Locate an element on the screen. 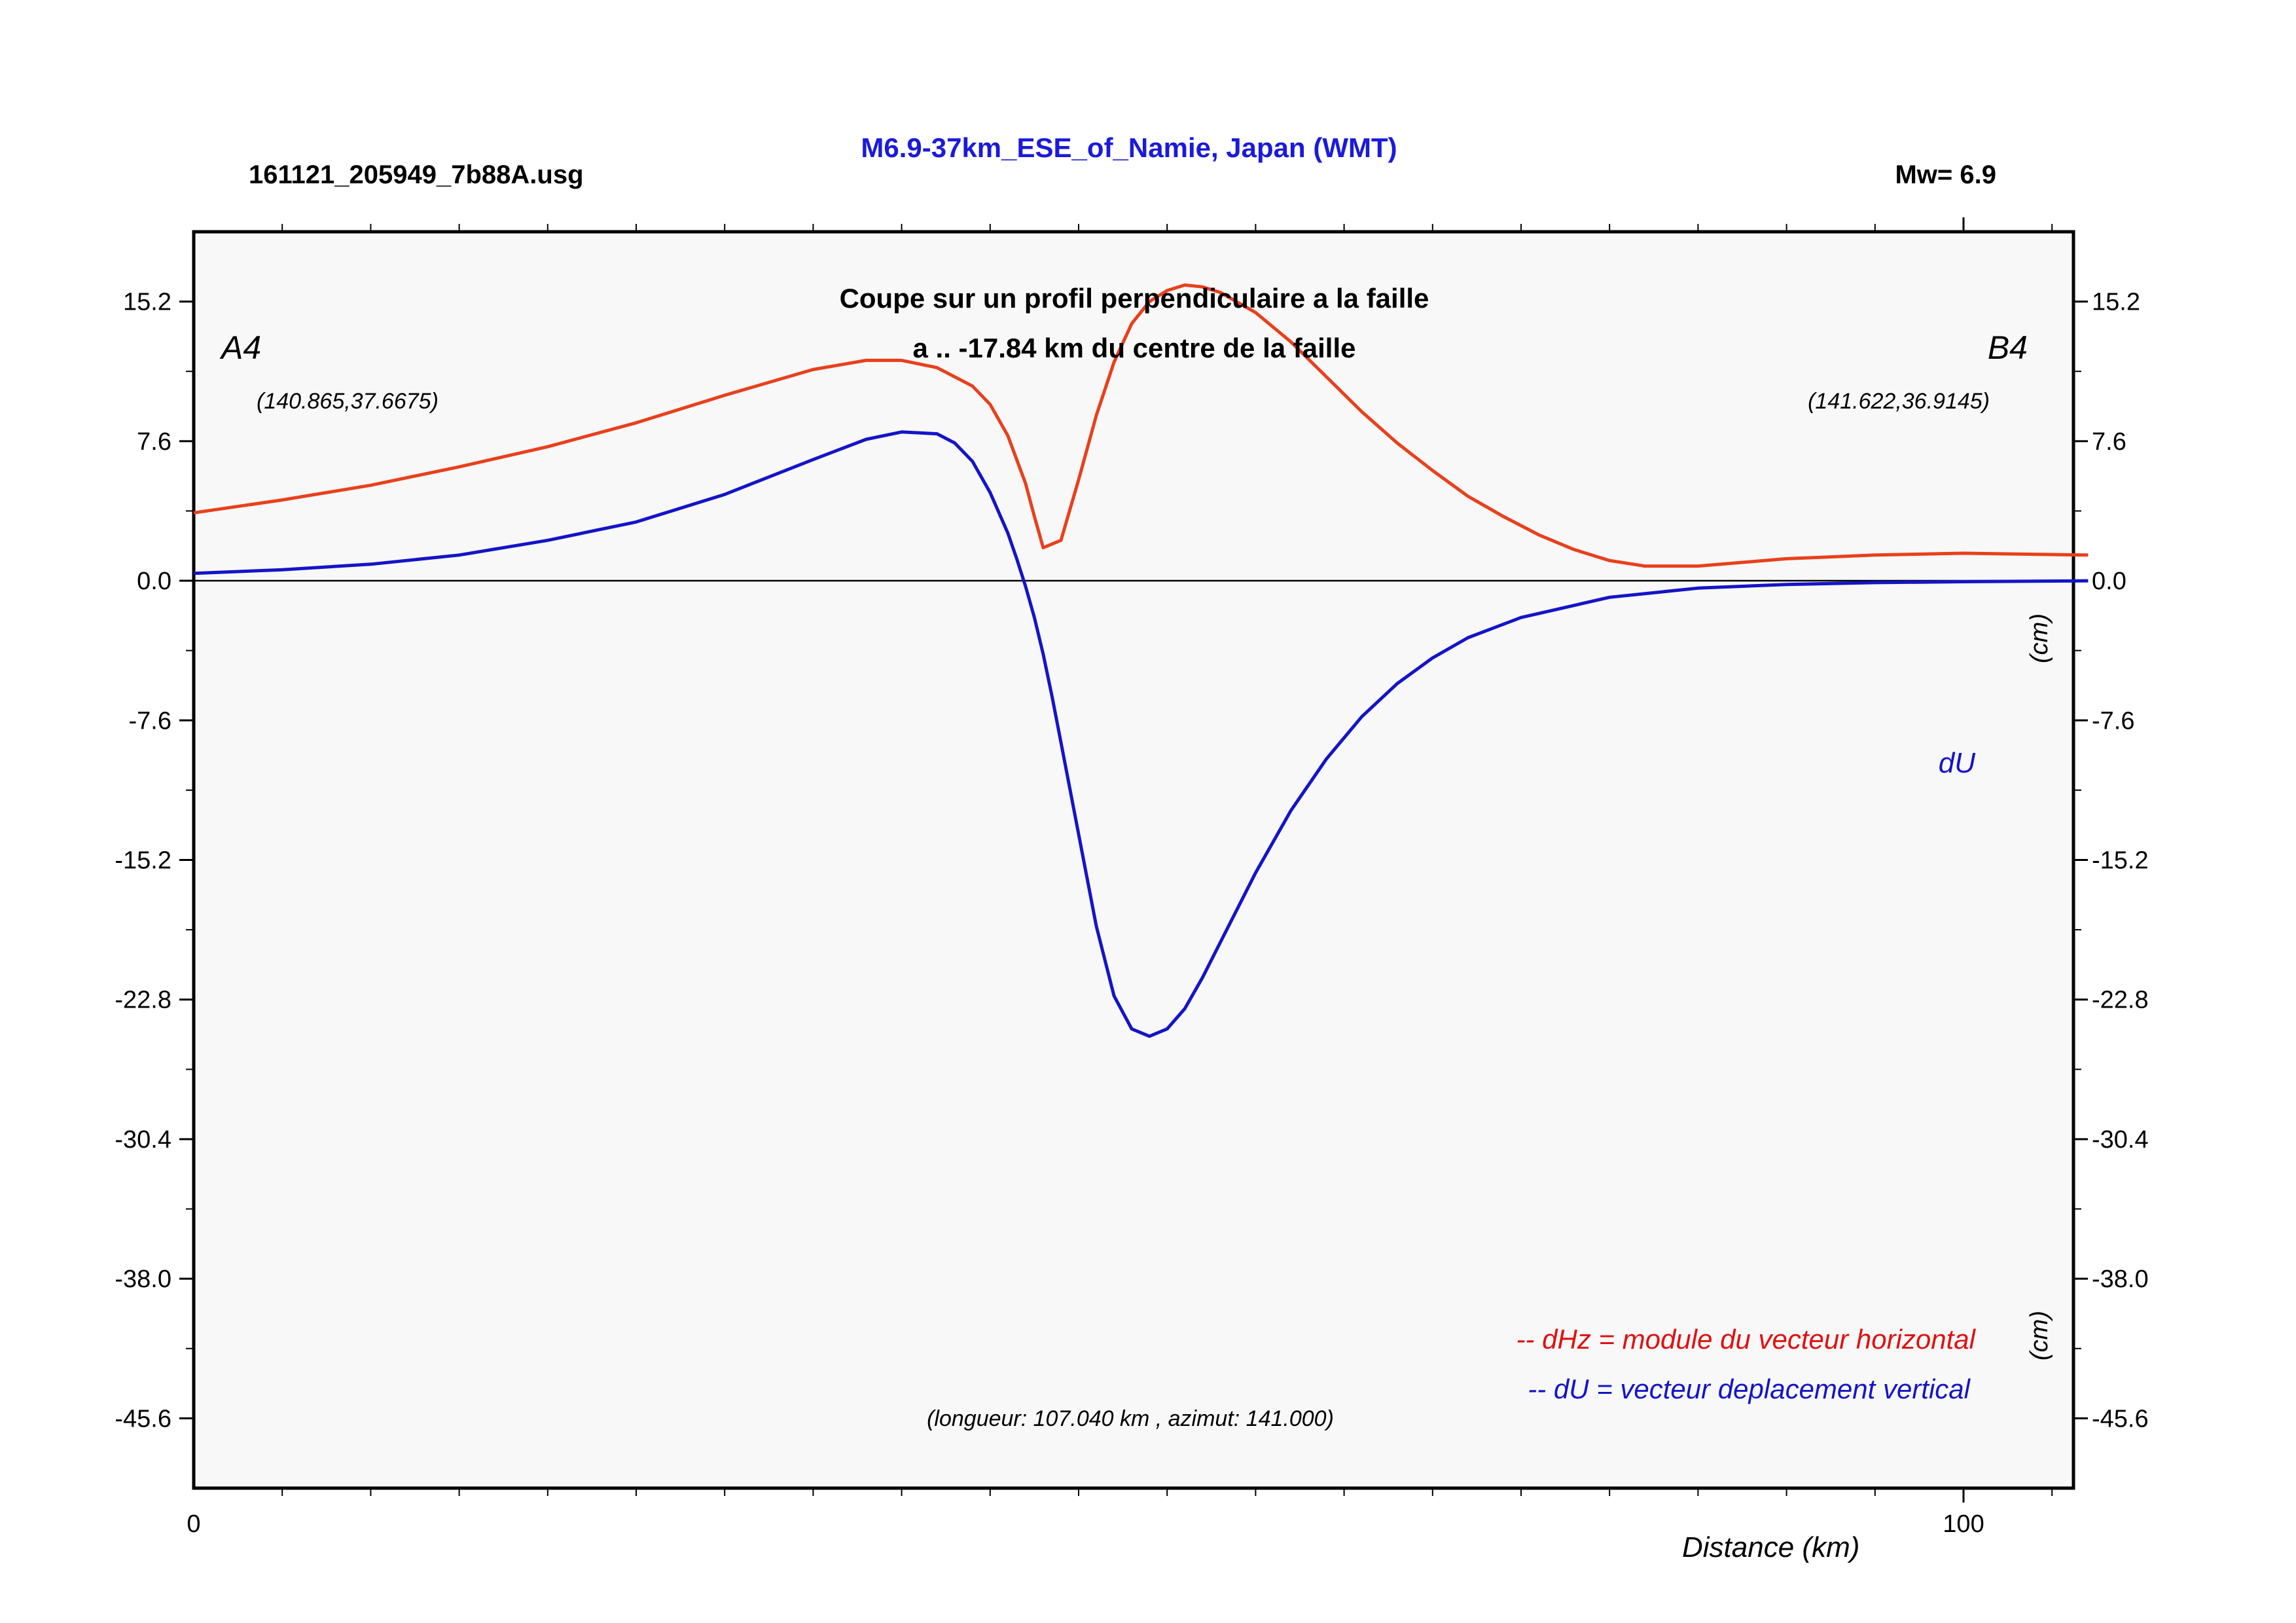  x-tick-label: 100 is located at coordinates (1963, 1524).